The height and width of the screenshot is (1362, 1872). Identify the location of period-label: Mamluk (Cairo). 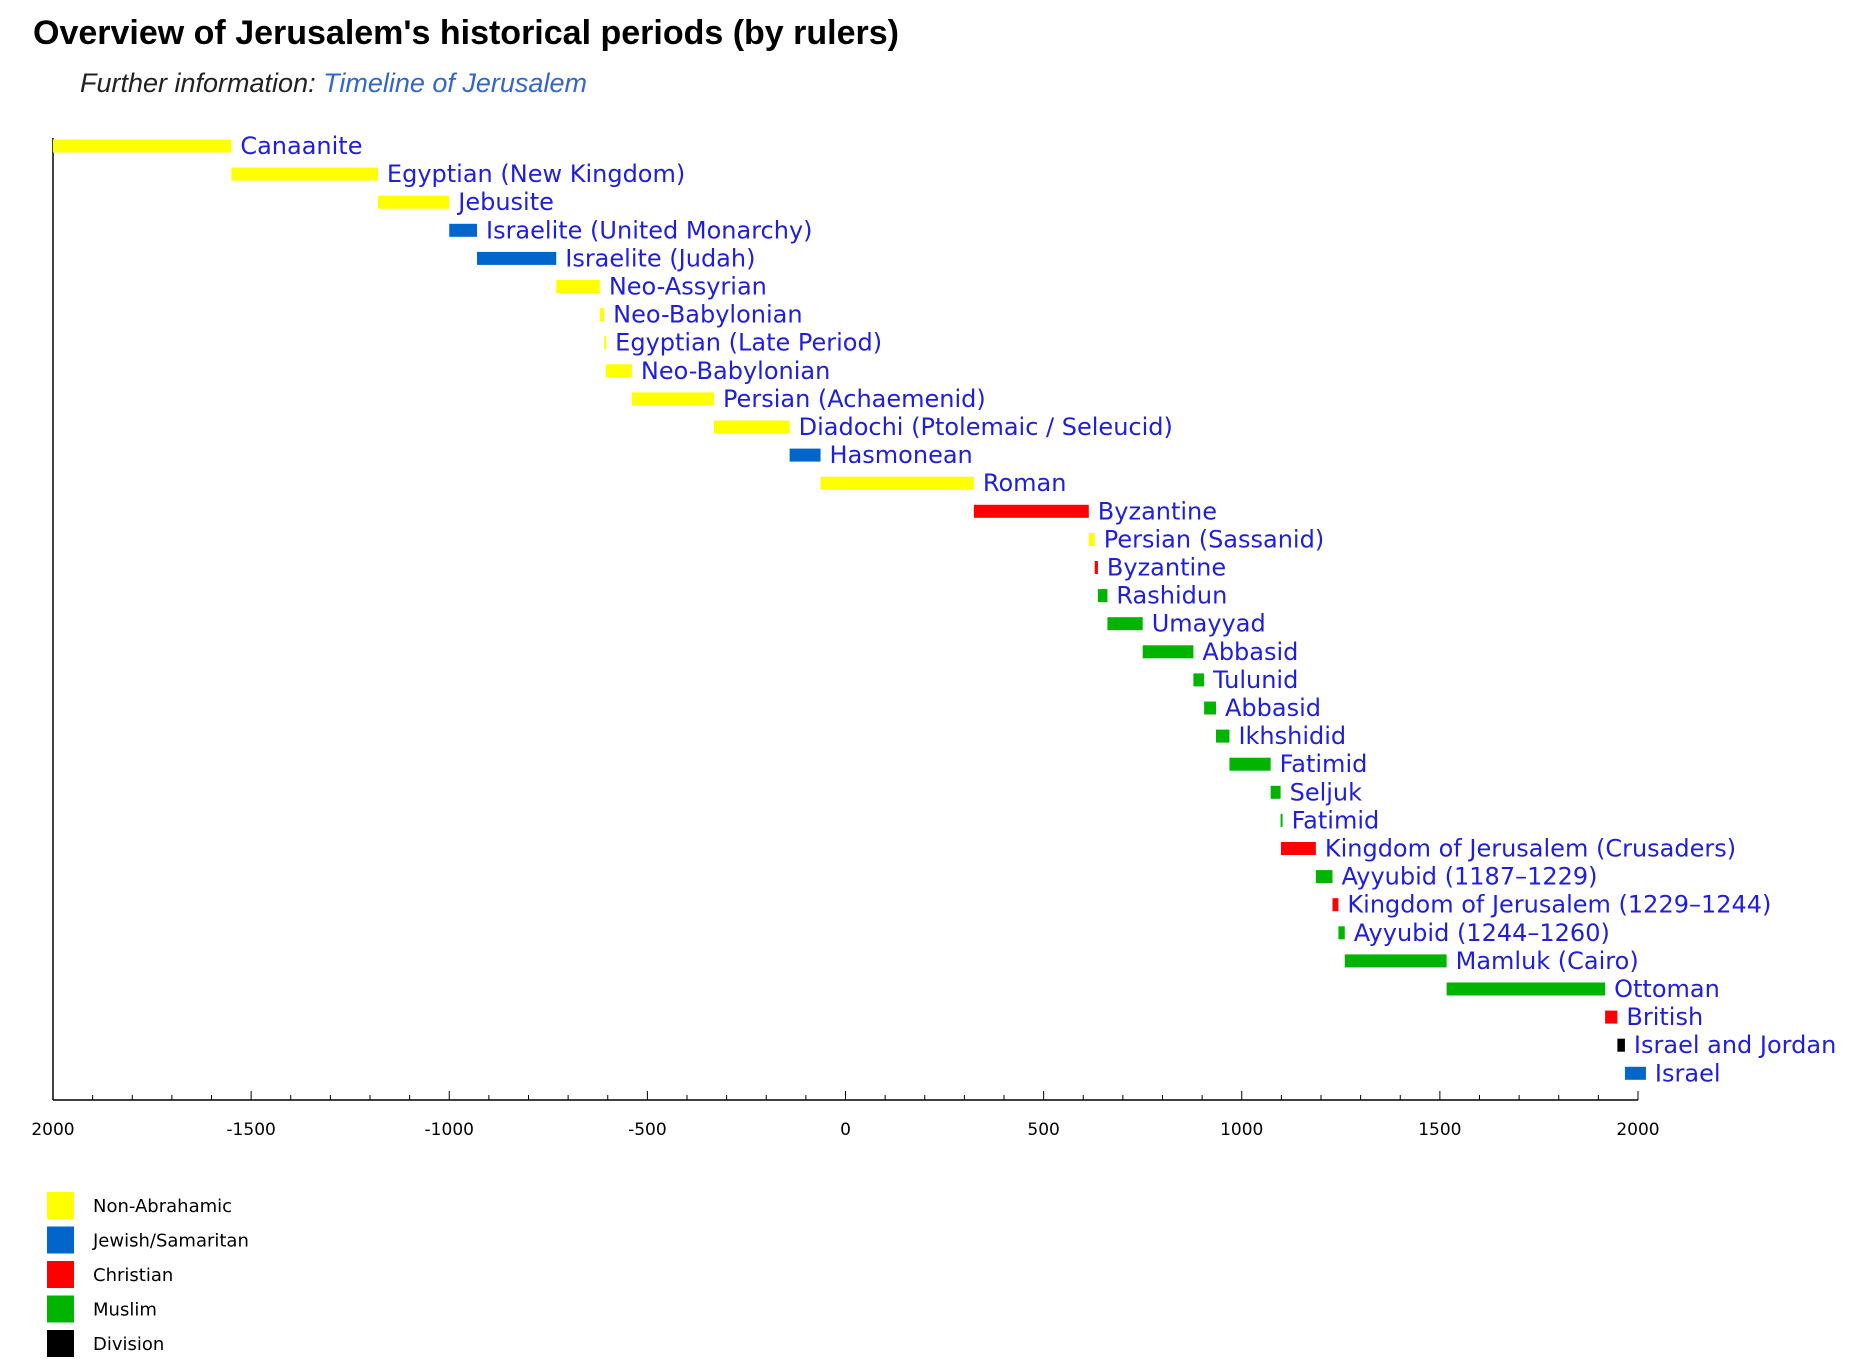
(1547, 961).